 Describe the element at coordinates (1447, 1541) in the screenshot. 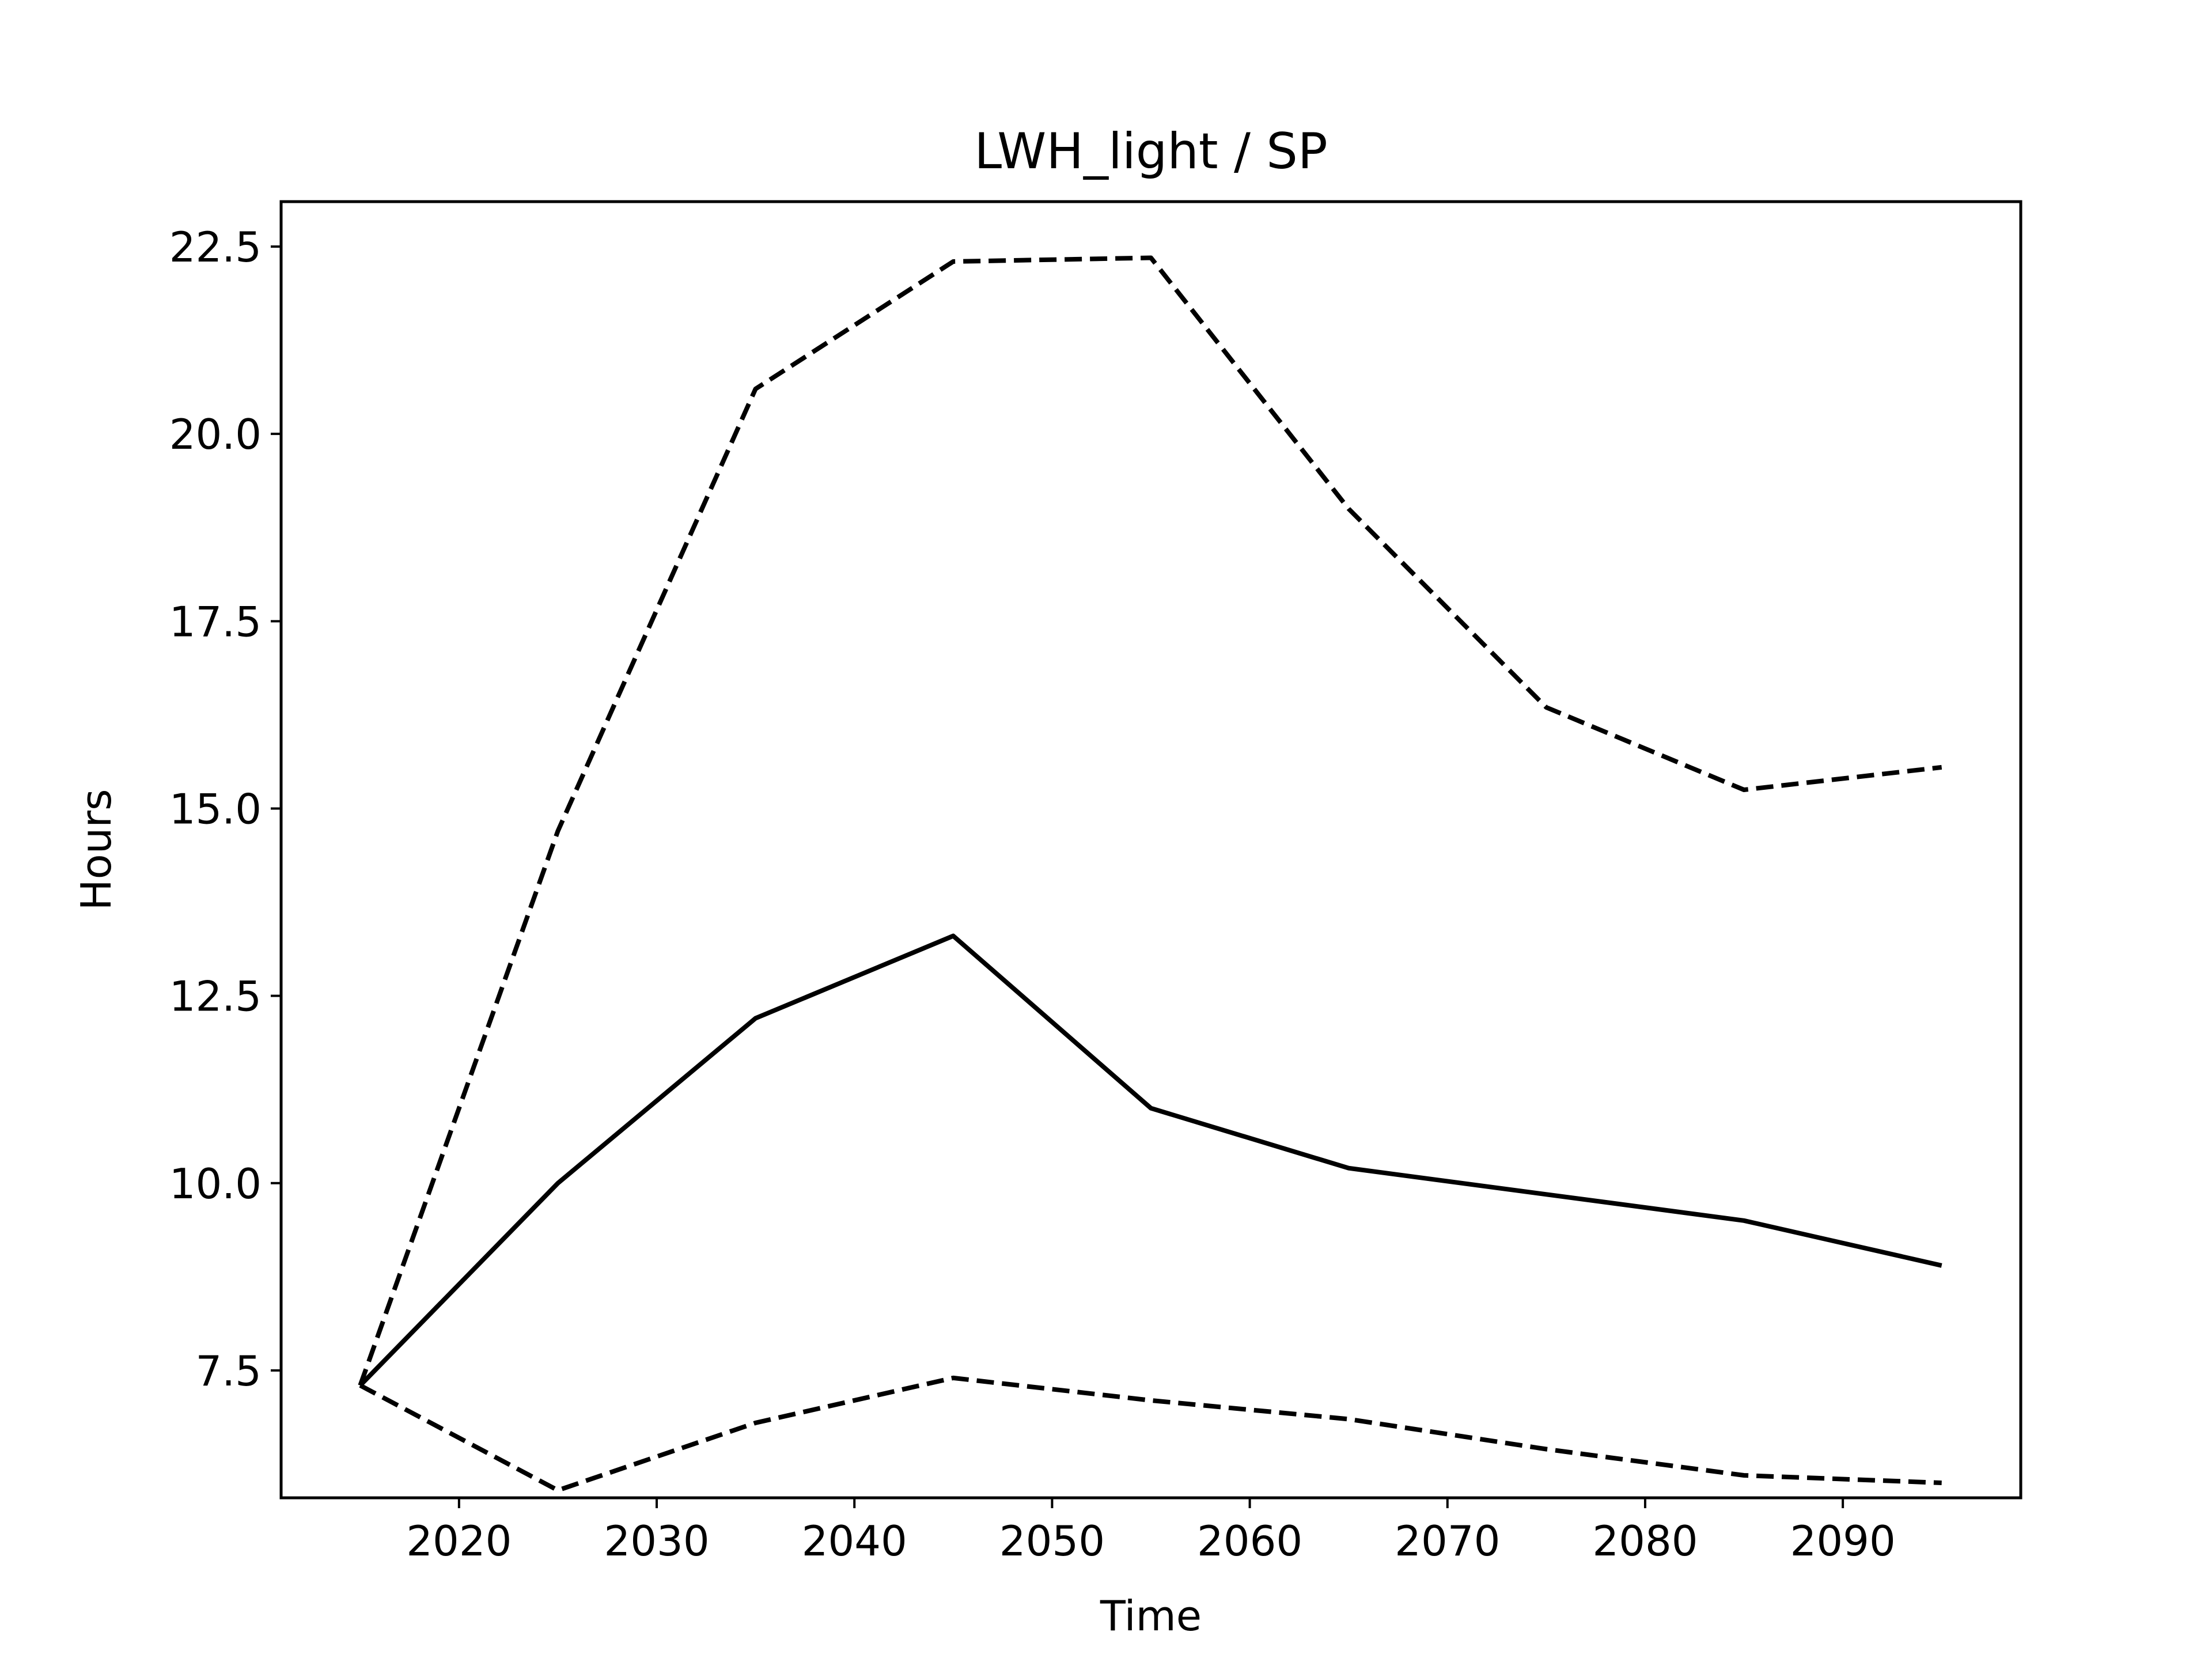

I see `x-tick-label: 2070` at that location.